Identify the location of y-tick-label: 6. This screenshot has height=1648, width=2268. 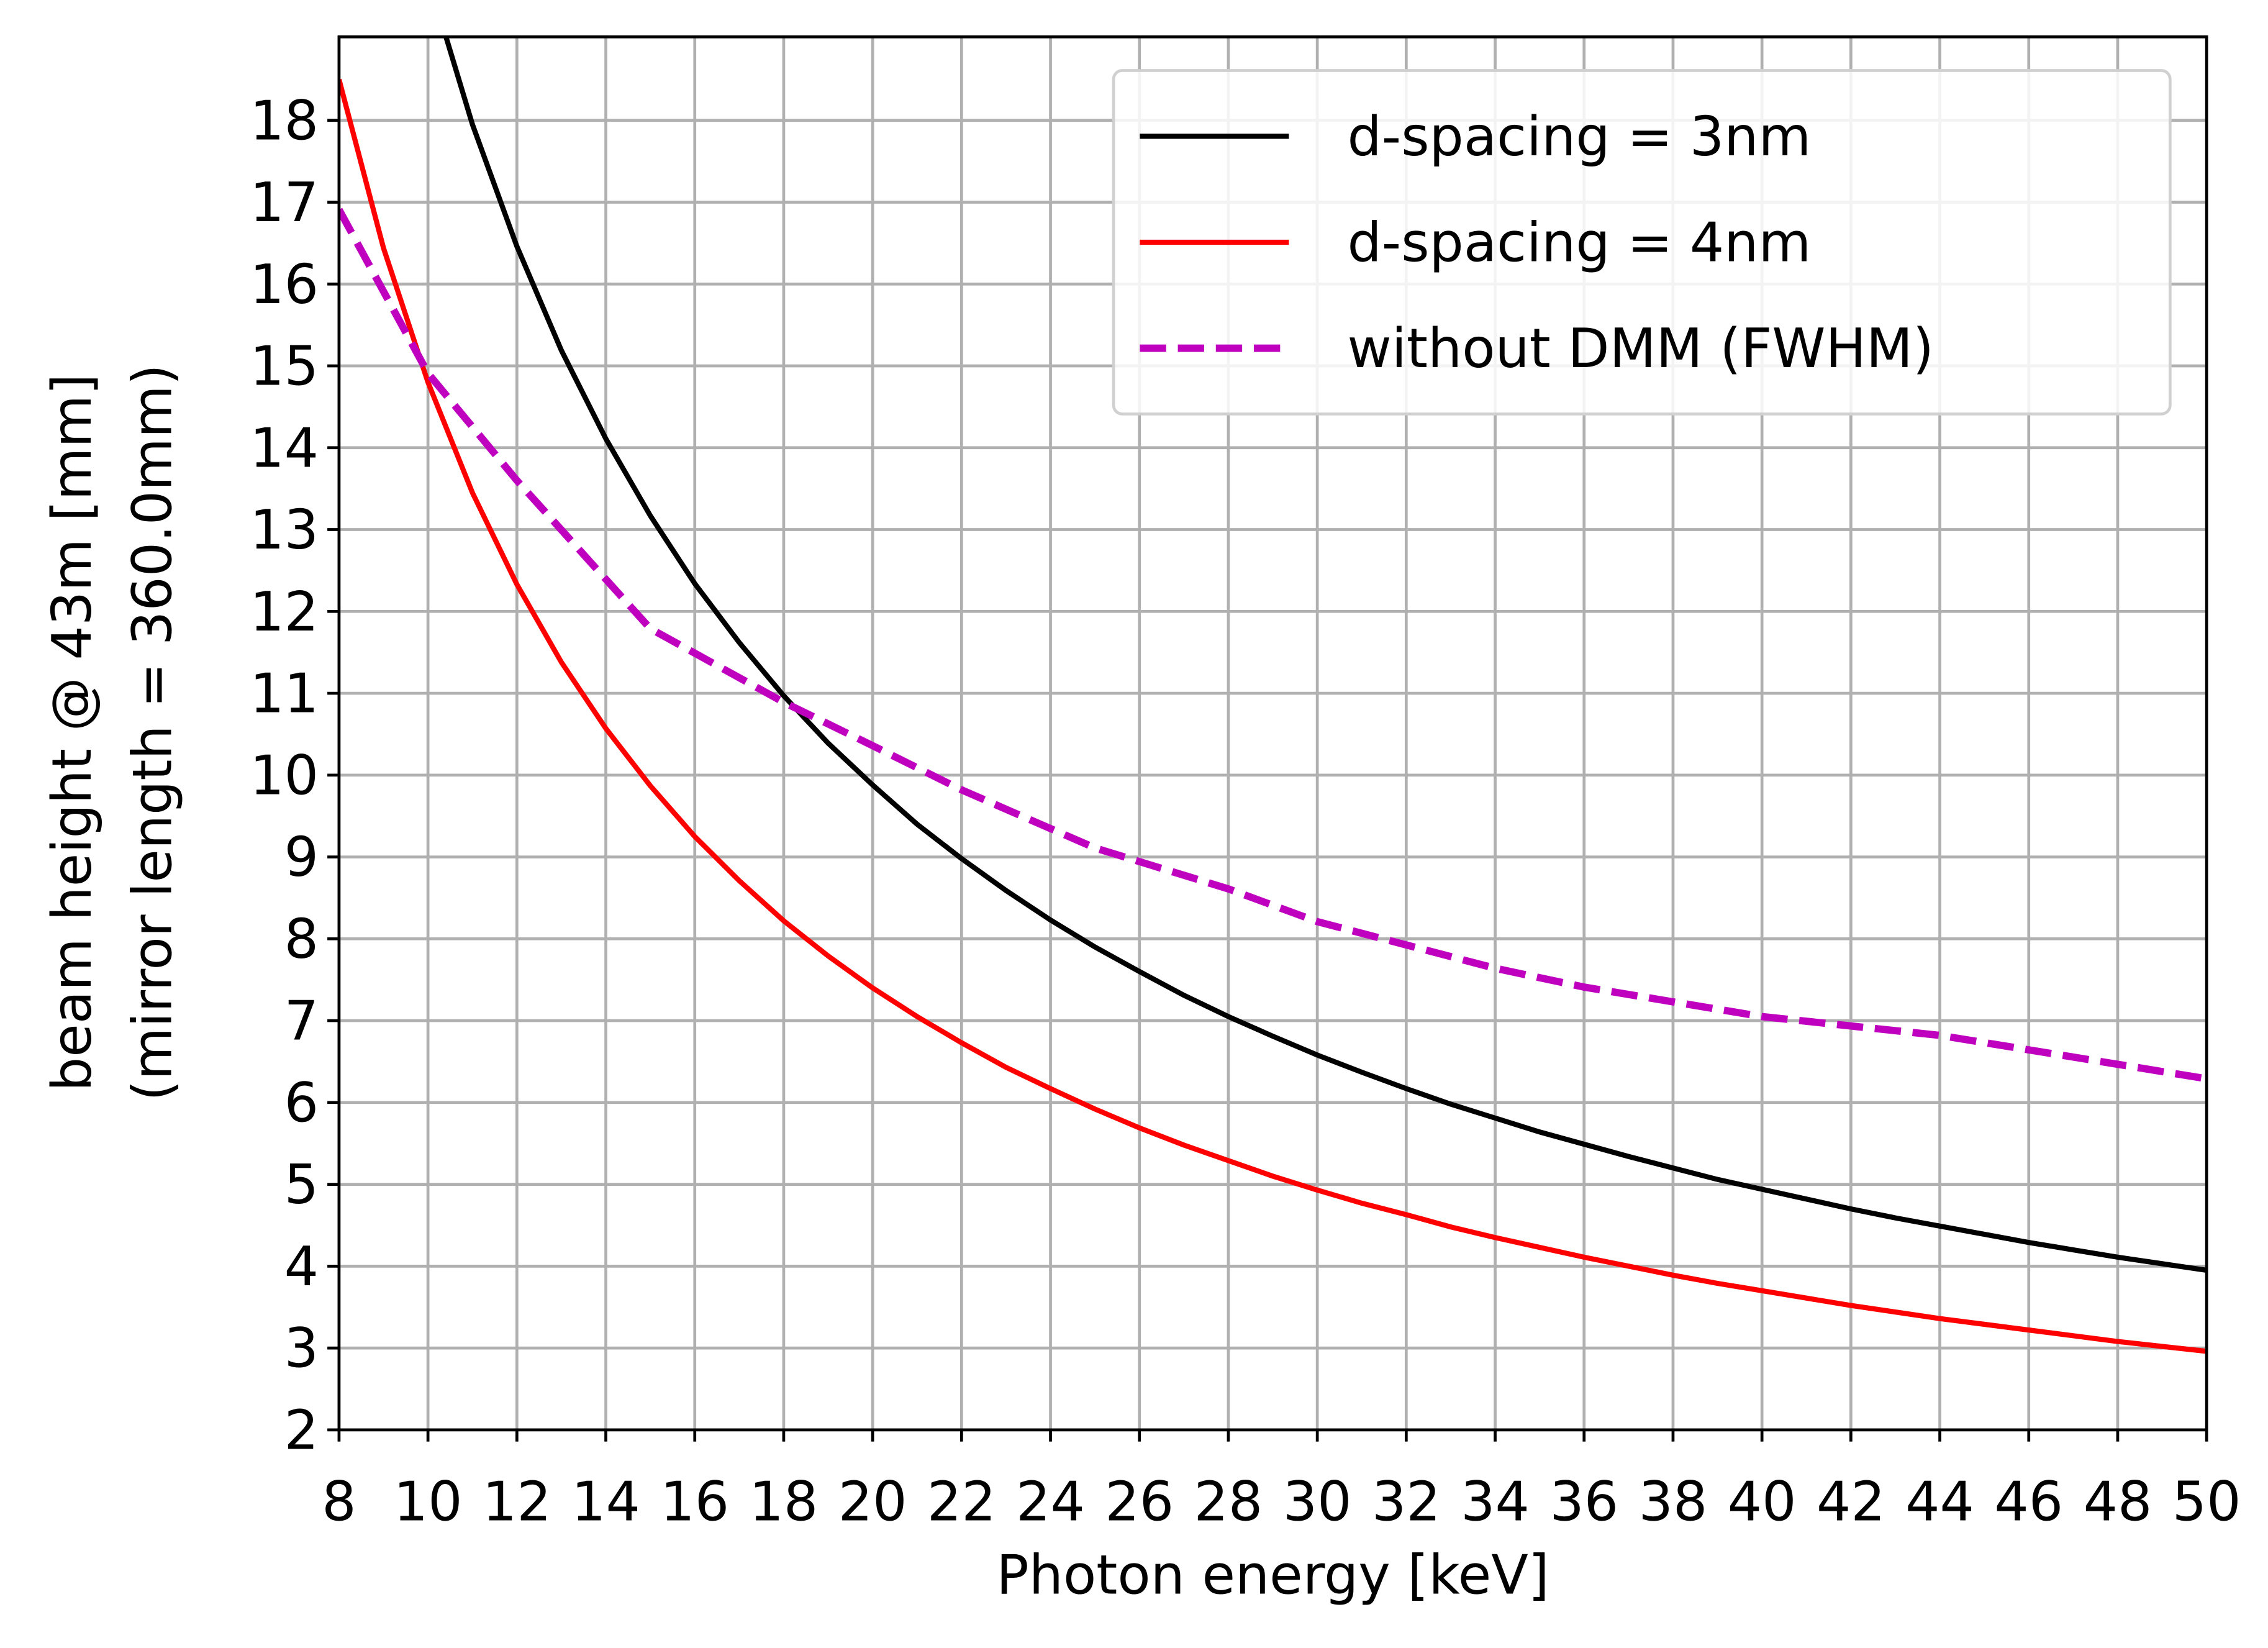
(301, 1102).